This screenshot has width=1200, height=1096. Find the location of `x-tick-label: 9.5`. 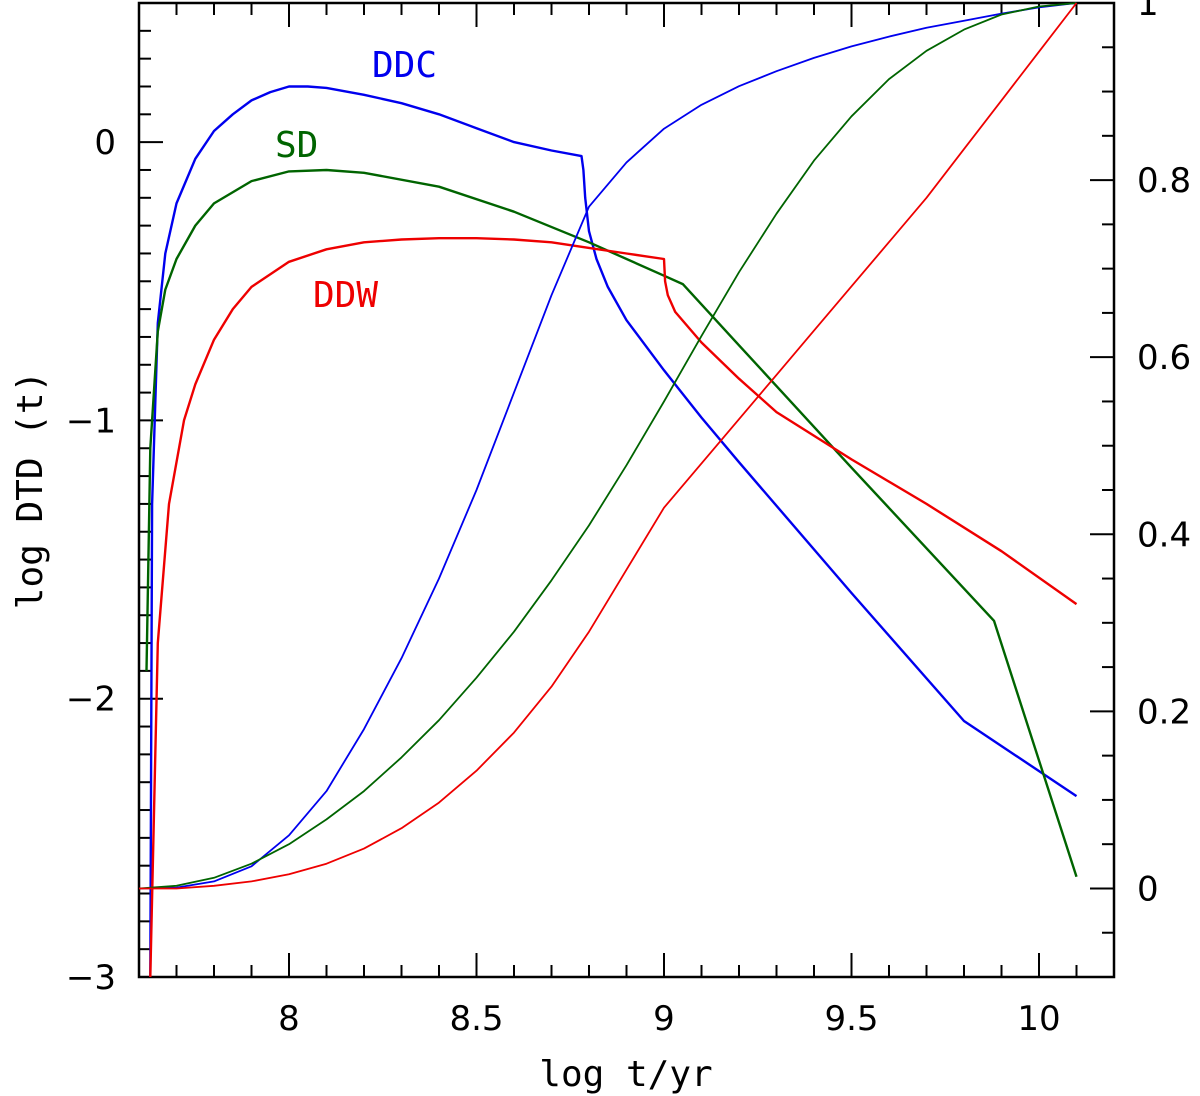

x-tick-label: 9.5 is located at coordinates (851, 1019).